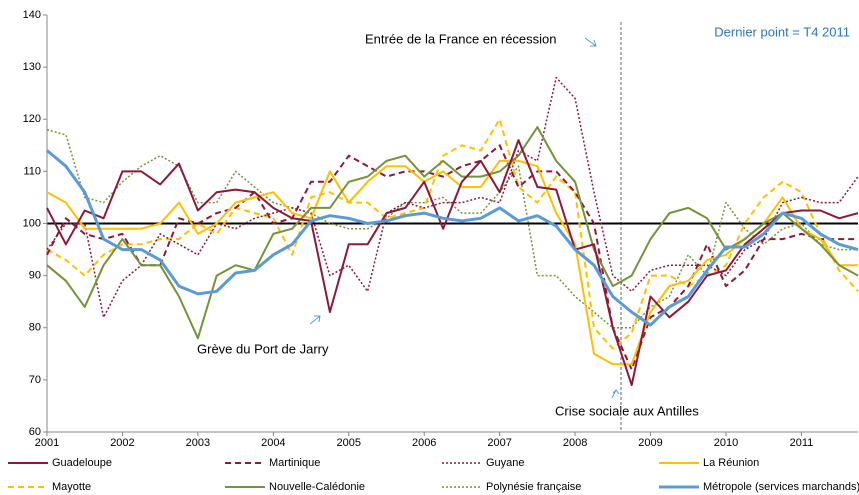  Describe the element at coordinates (726, 443) in the screenshot. I see `x-tick-label: 2010` at that location.